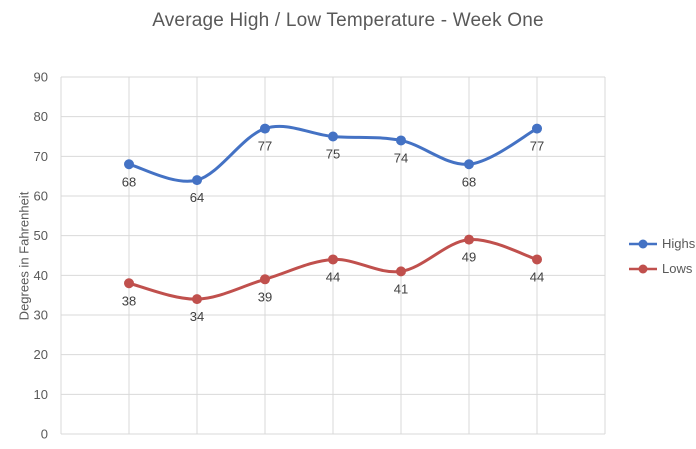 This screenshot has height=449, width=696. What do you see at coordinates (41, 354) in the screenshot?
I see `y-axis-tick-label: 20` at bounding box center [41, 354].